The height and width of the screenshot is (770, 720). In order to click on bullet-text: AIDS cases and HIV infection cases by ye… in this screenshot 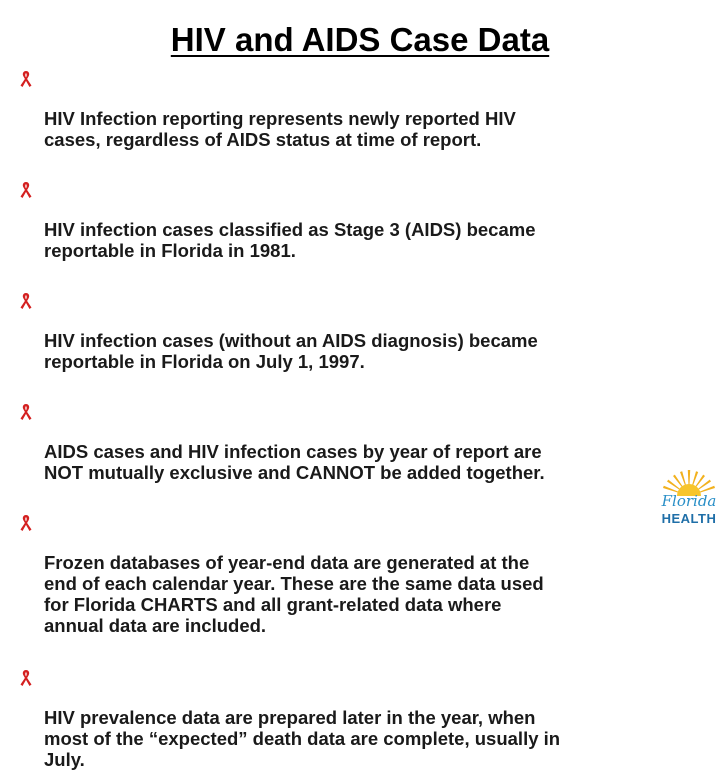, I will do `click(294, 462)`.